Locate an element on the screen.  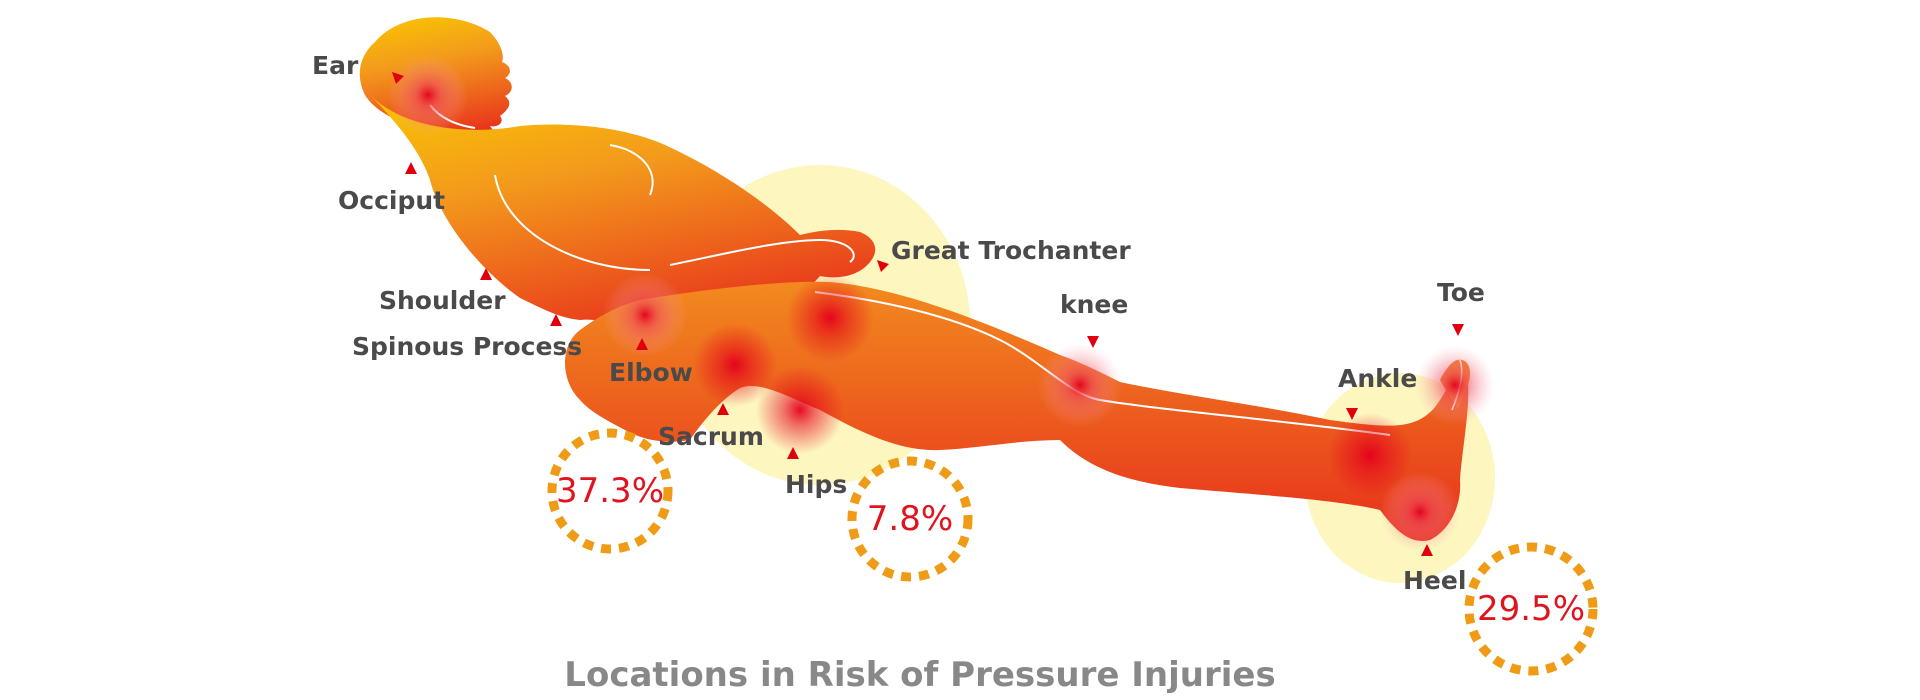
occiput-label: Occiput is located at coordinates (392, 200).